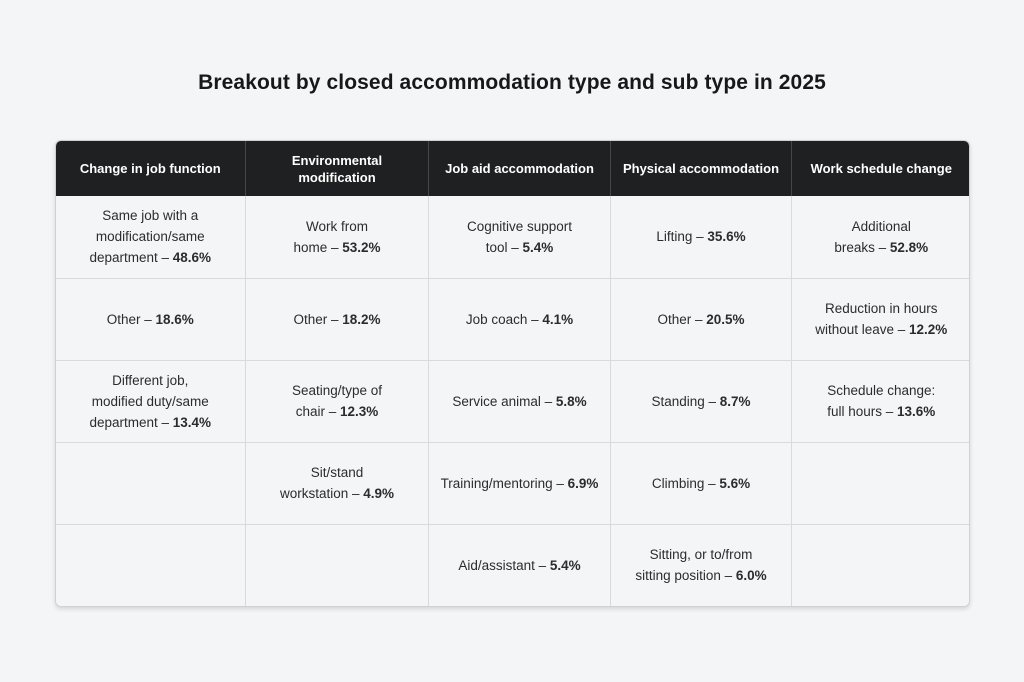 The height and width of the screenshot is (682, 1024). I want to click on table-cell: Sit/stand workstation – 4.9%, so click(337, 483).